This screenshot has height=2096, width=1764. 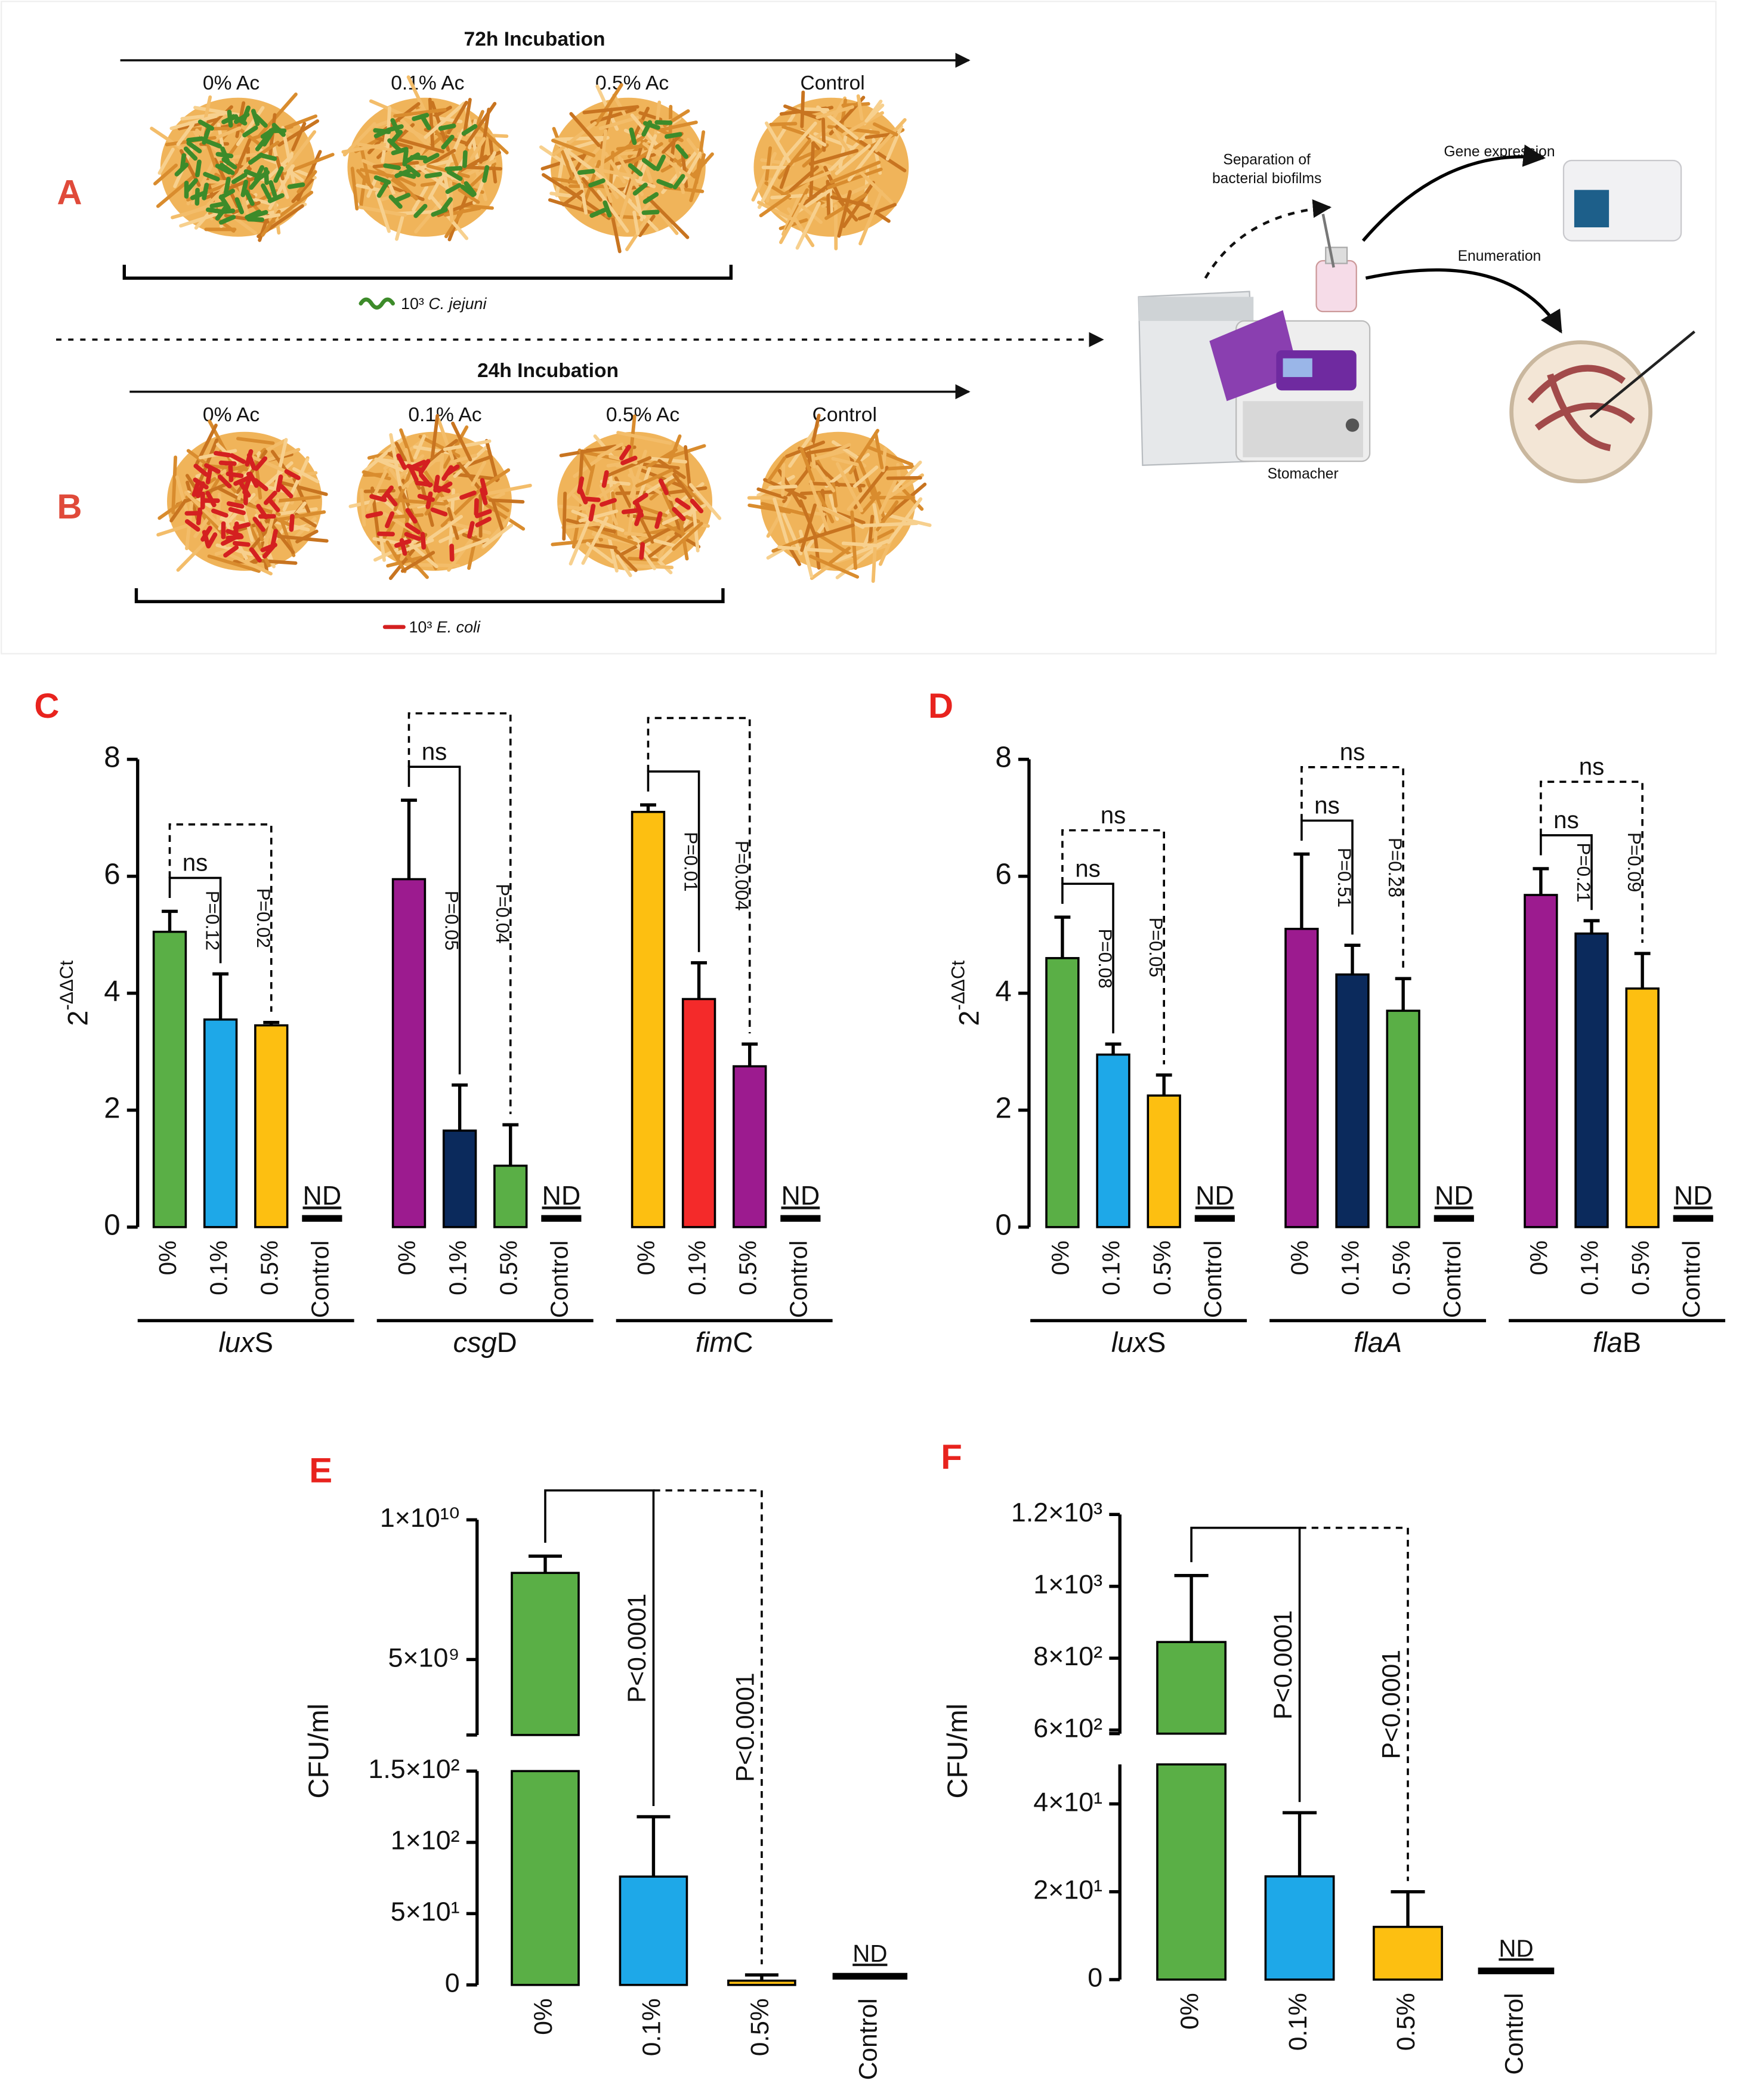 I want to click on group-label-italic: lux, so click(x=1130, y=1342).